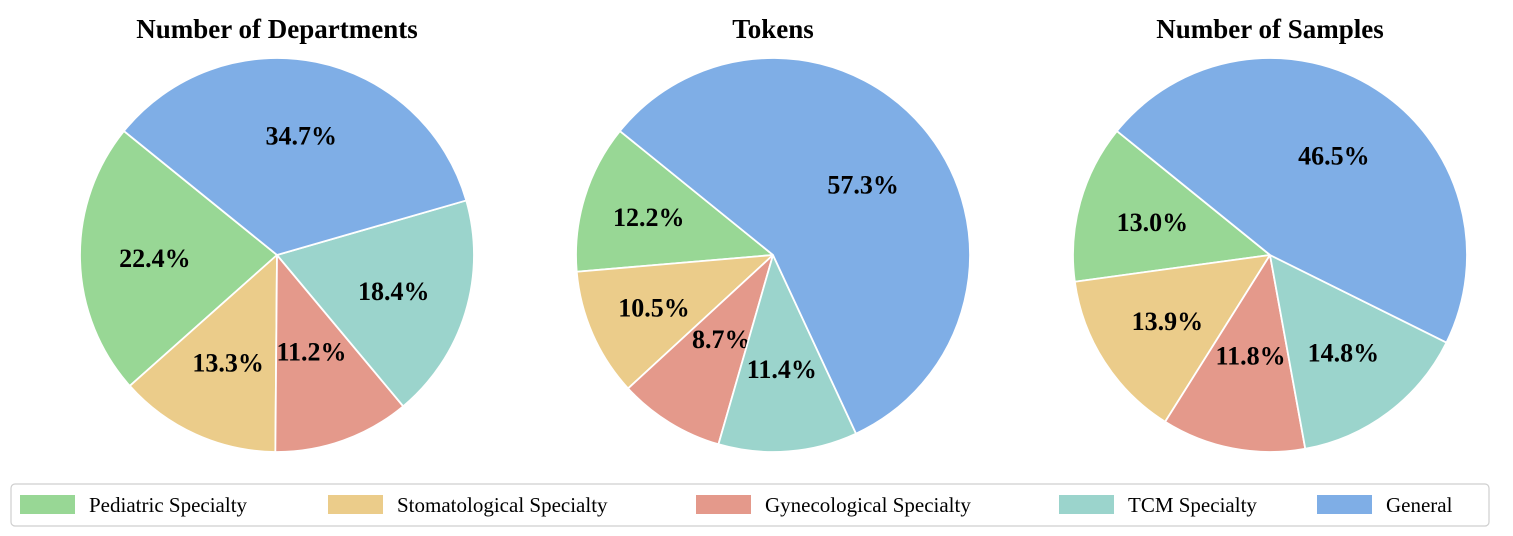 This screenshot has height=536, width=1513. What do you see at coordinates (1419, 505) in the screenshot?
I see `legend-label-general: General` at bounding box center [1419, 505].